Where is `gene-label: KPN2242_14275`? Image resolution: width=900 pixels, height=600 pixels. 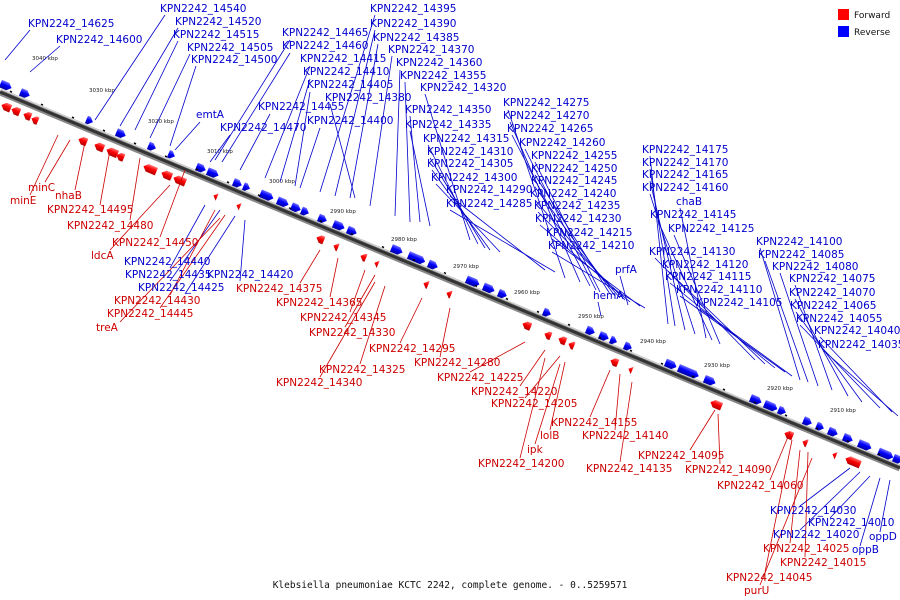
gene-label: KPN2242_14275 is located at coordinates (546, 103).